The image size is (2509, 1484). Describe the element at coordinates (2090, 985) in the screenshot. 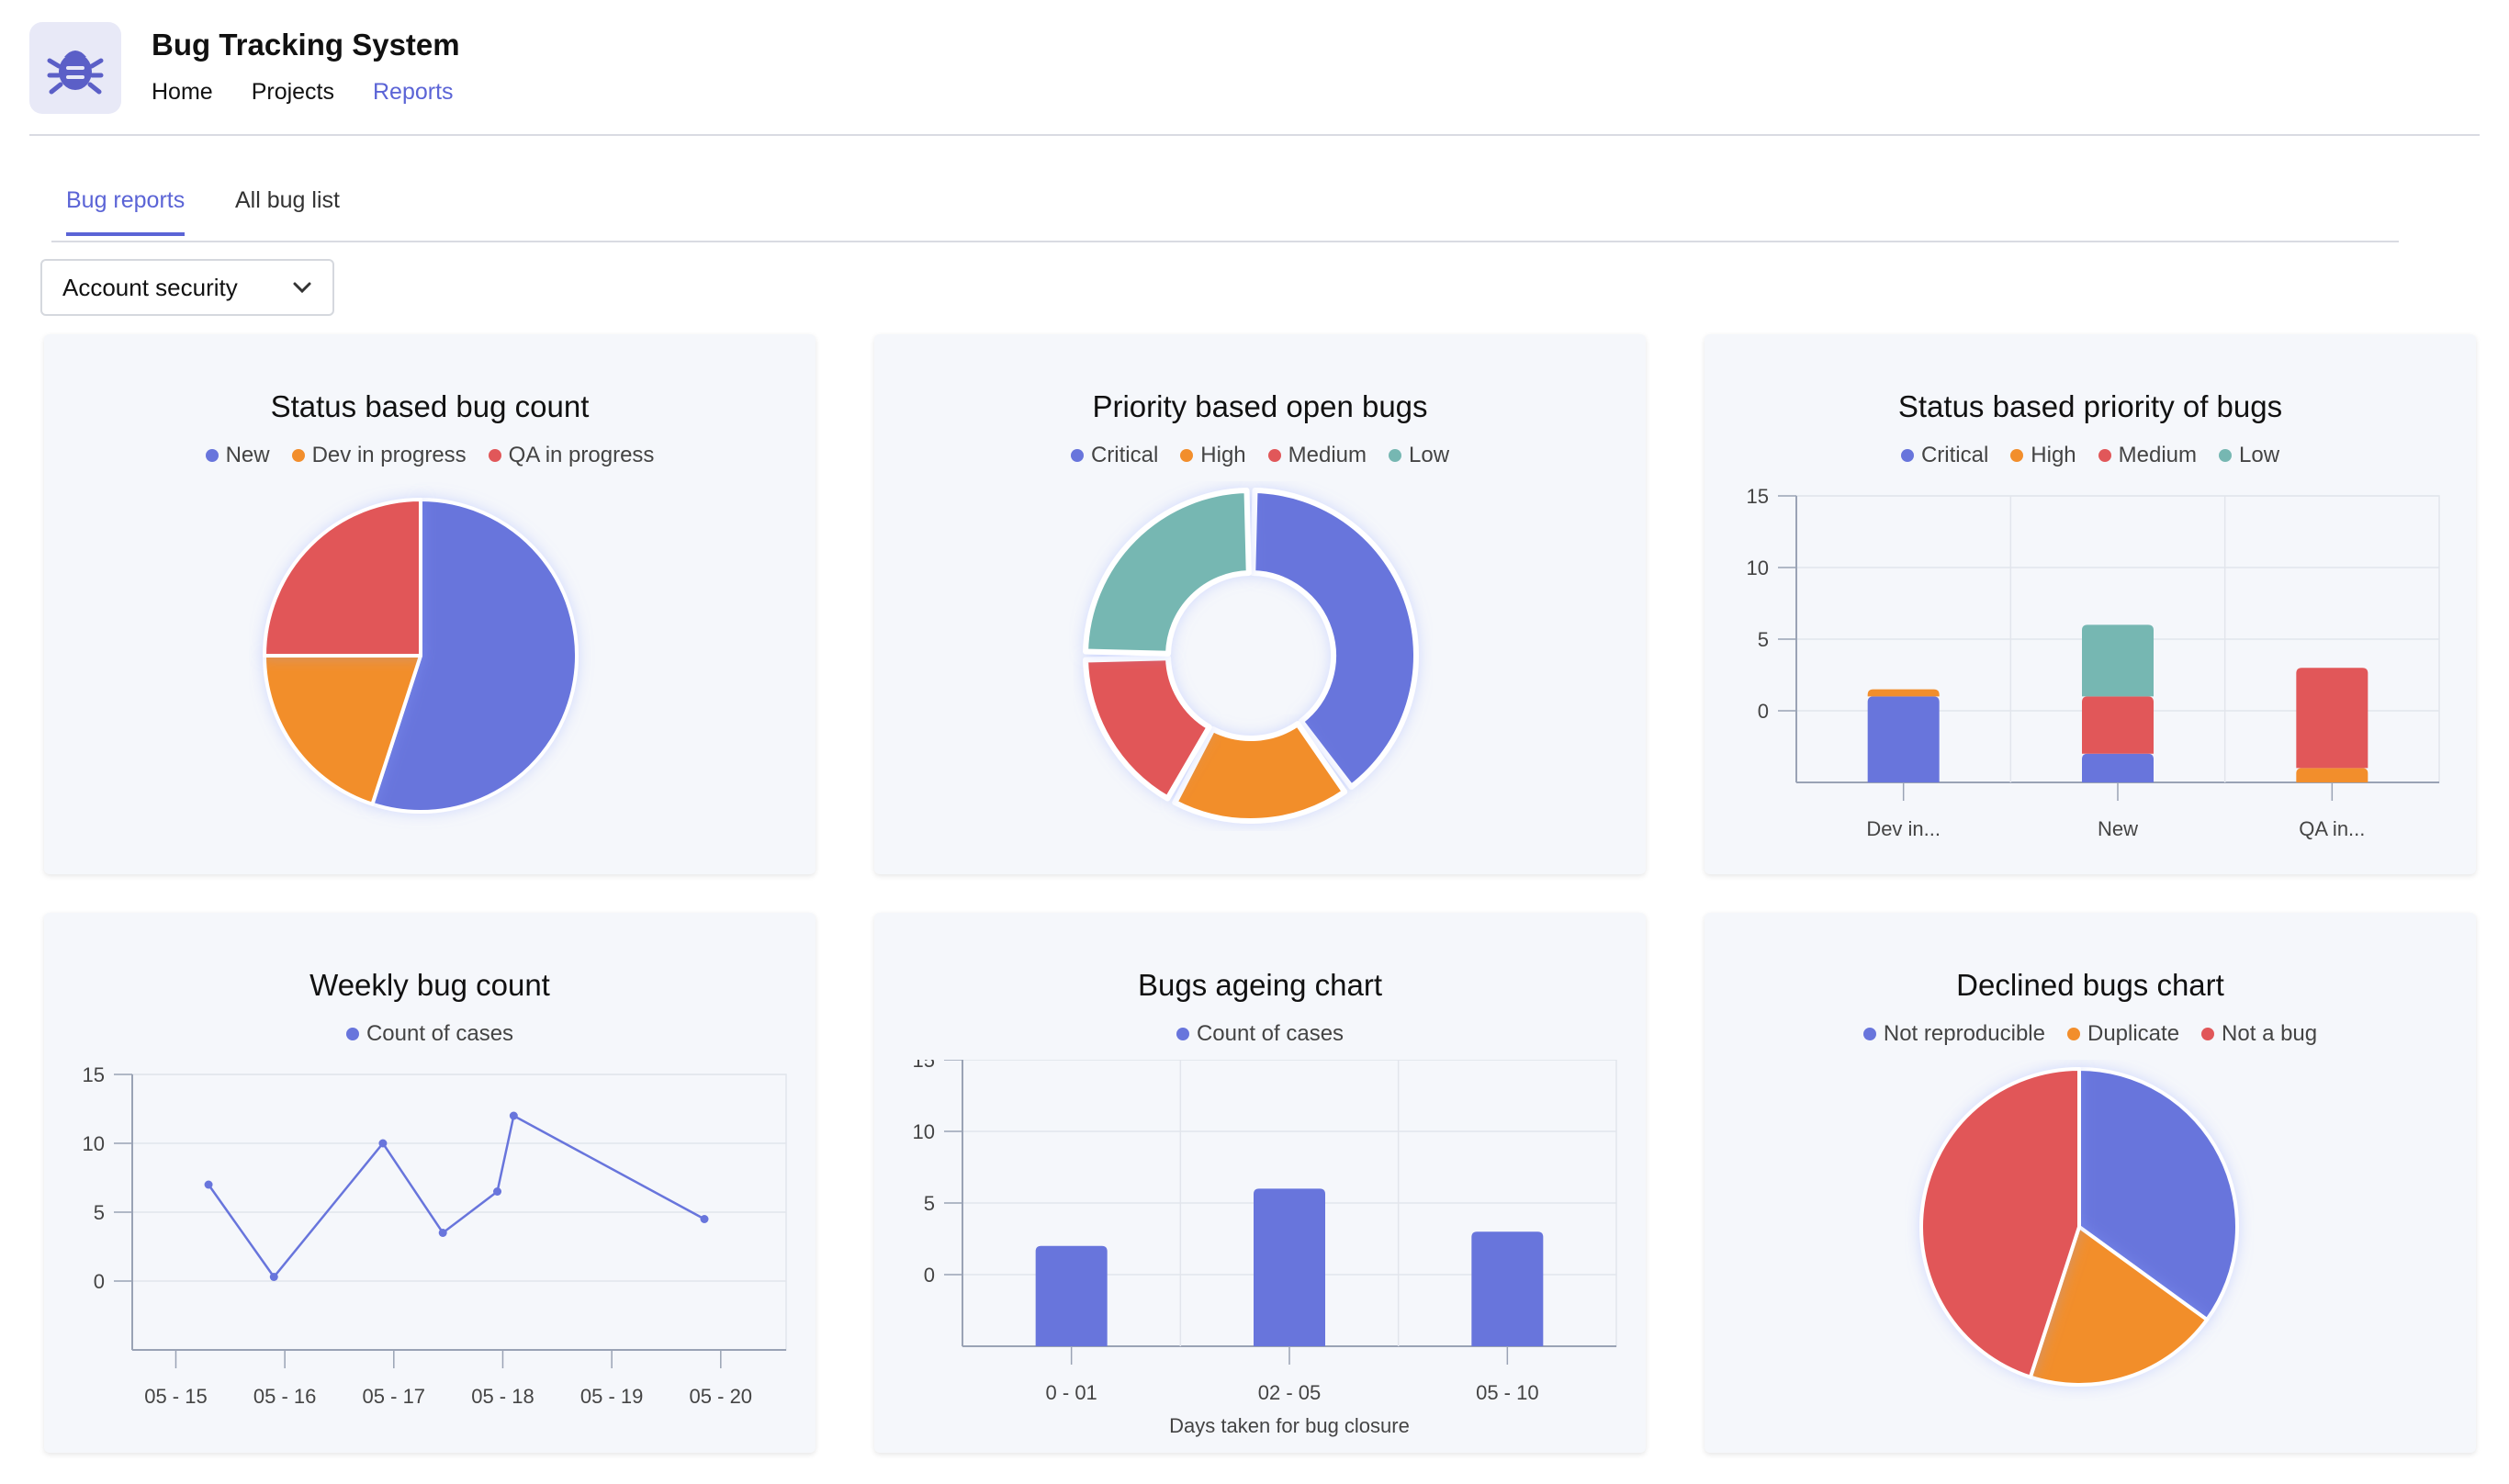

I see `card-title: Declined bugs chart` at that location.